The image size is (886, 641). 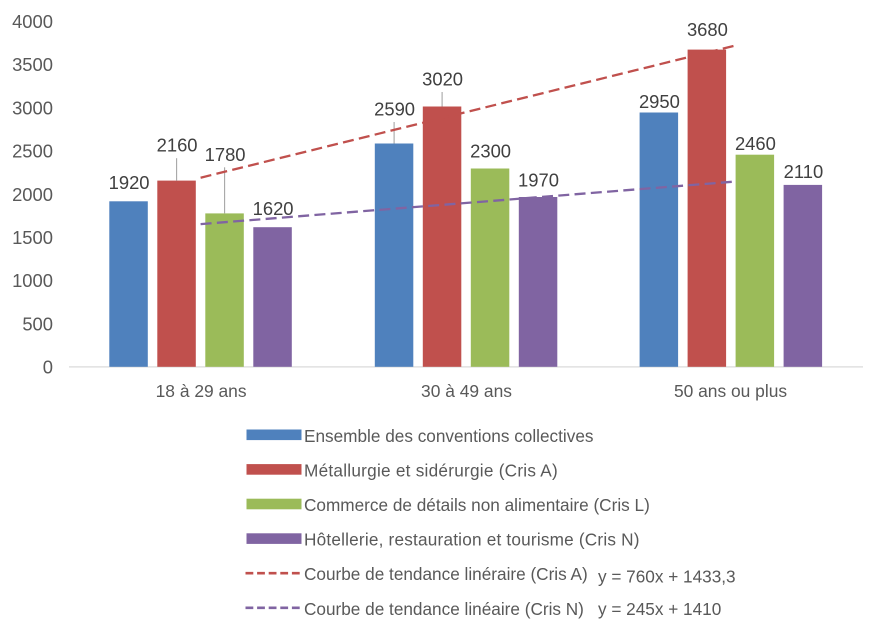 What do you see at coordinates (659, 101) in the screenshot?
I see `svg-text: 2950` at bounding box center [659, 101].